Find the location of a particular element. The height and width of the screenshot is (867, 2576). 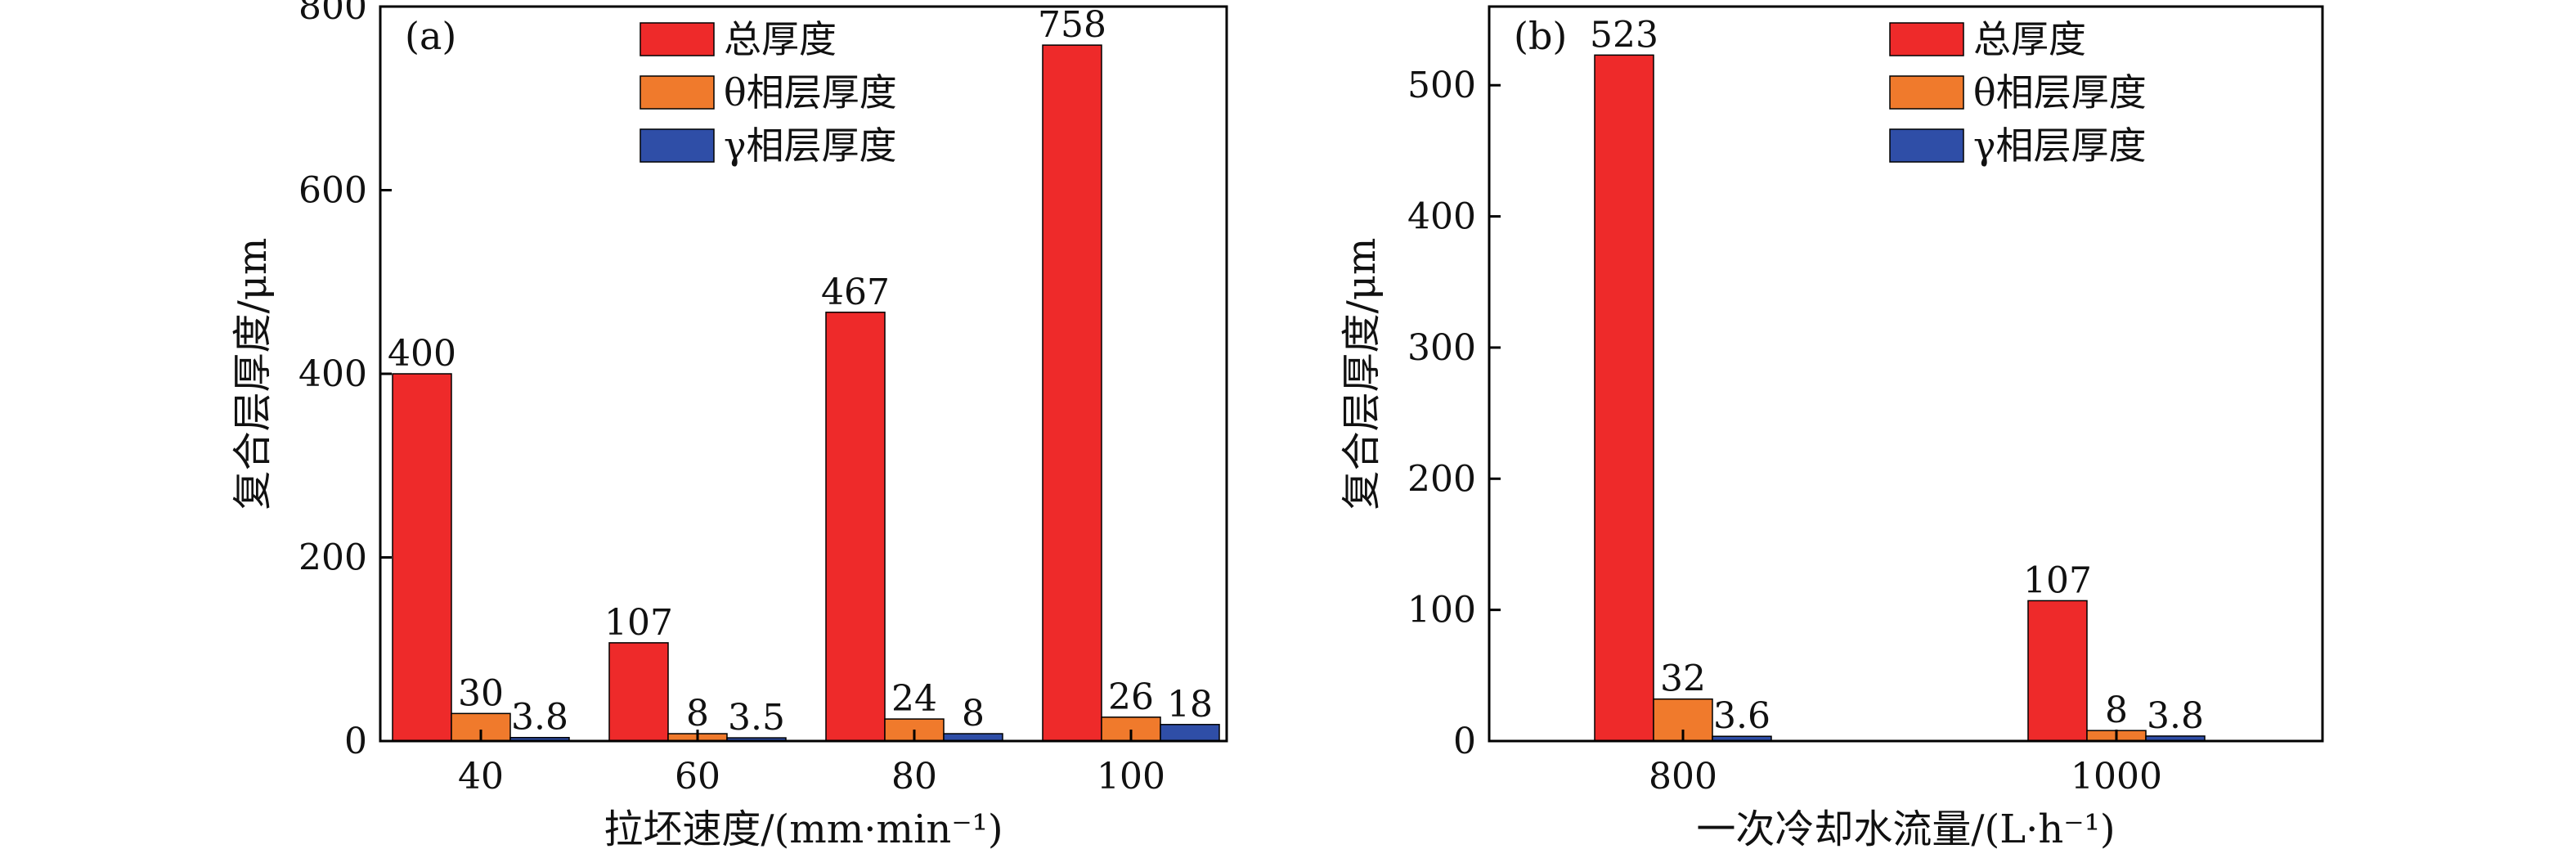

bar-b-s0-c0 is located at coordinates (1624, 398).